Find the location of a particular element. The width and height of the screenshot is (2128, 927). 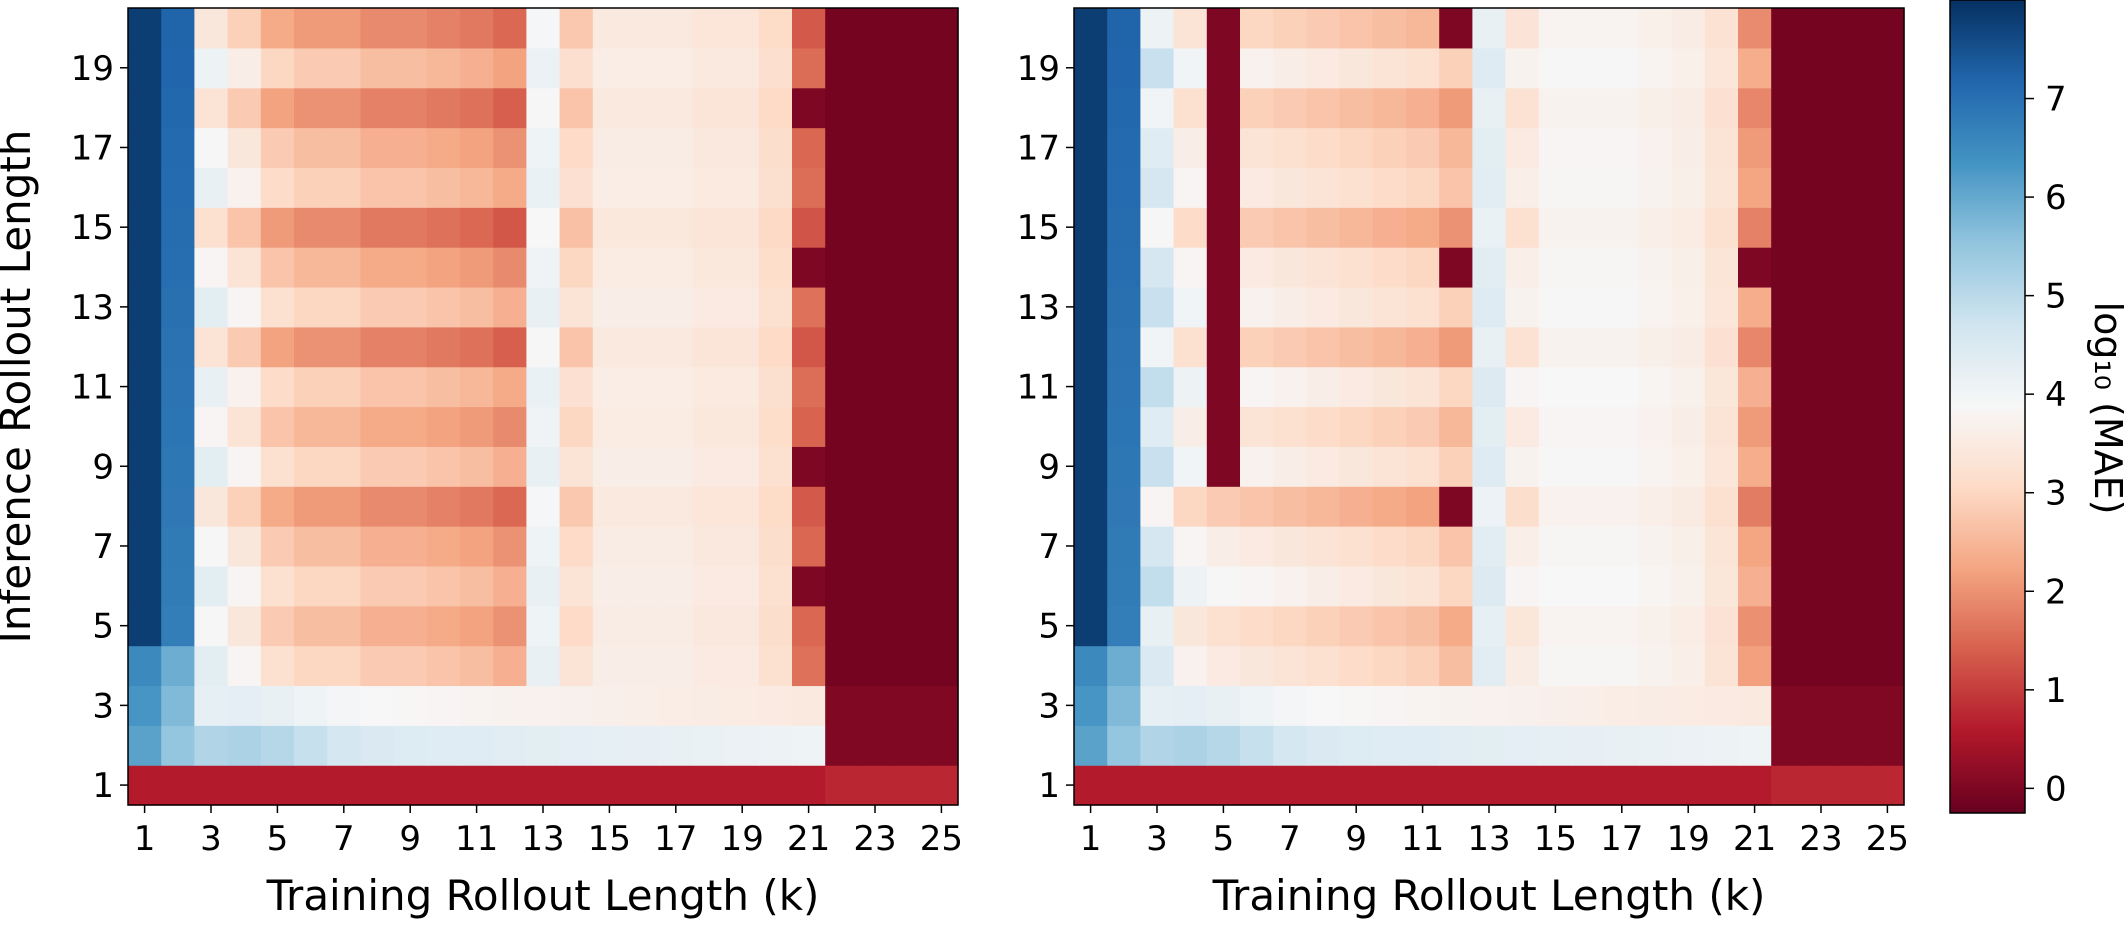

x-tick-label: 15 is located at coordinates (1555, 839).